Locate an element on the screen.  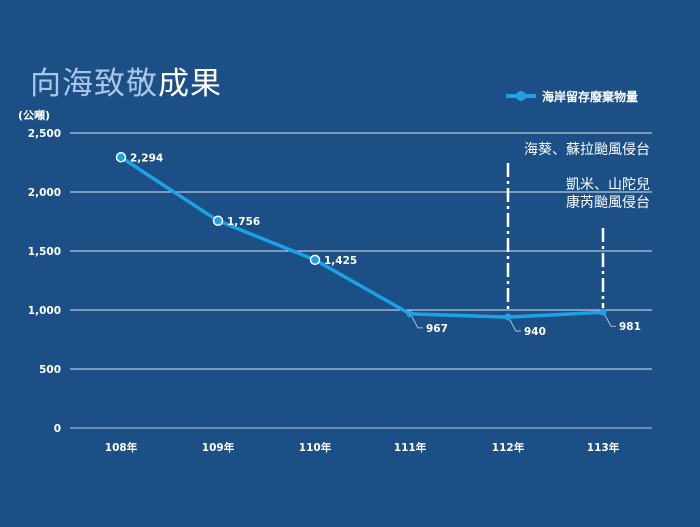
legend-label: 海岸留存廢棄物量 is located at coordinates (590, 96).